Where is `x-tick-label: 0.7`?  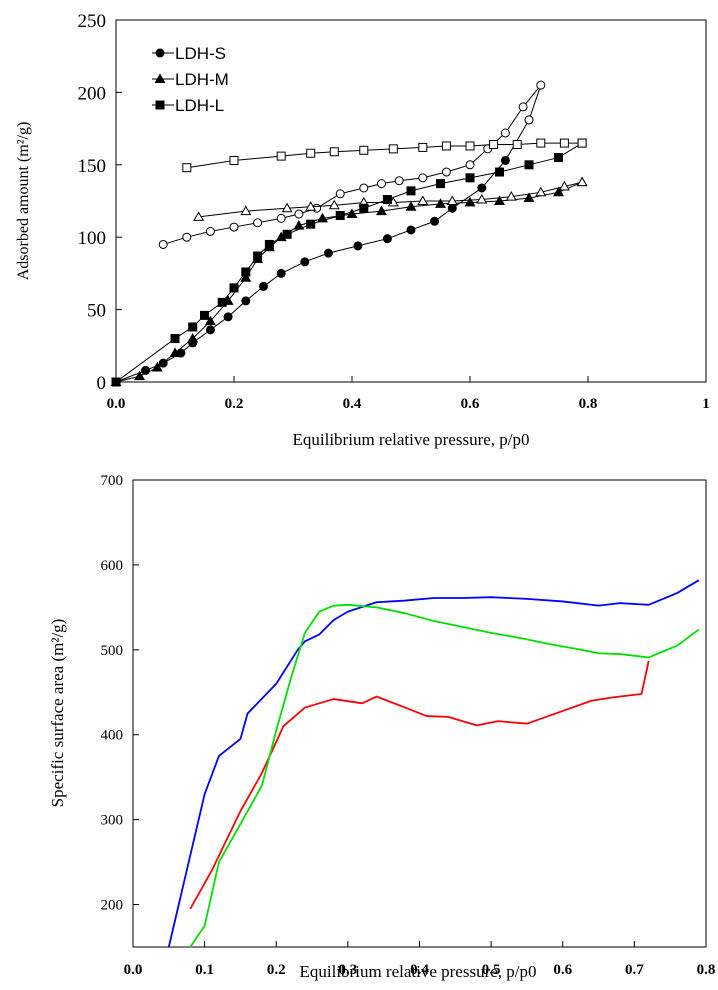
x-tick-label: 0.7 is located at coordinates (634, 970).